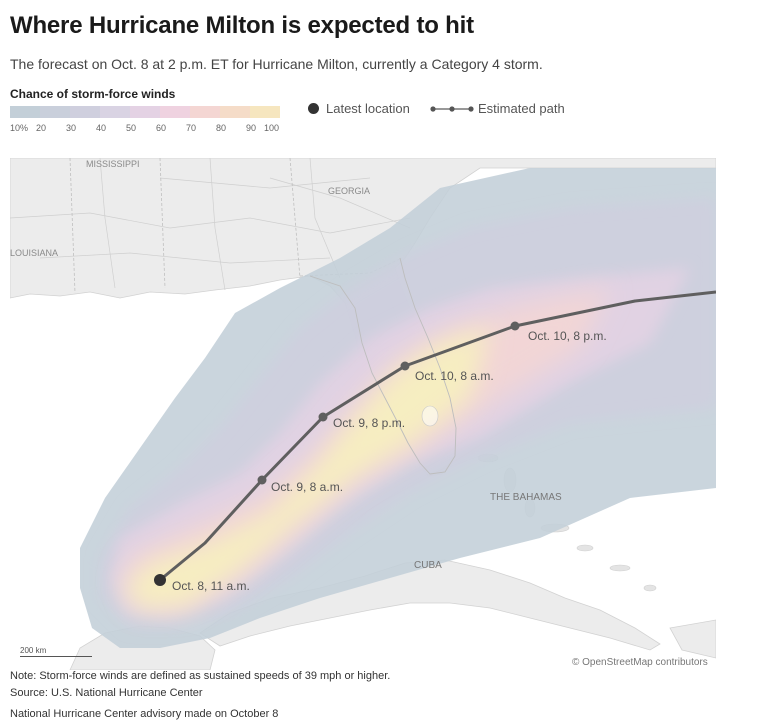 The image size is (757, 720). What do you see at coordinates (515, 326) in the screenshot?
I see `path-point-oct10-8pm` at bounding box center [515, 326].